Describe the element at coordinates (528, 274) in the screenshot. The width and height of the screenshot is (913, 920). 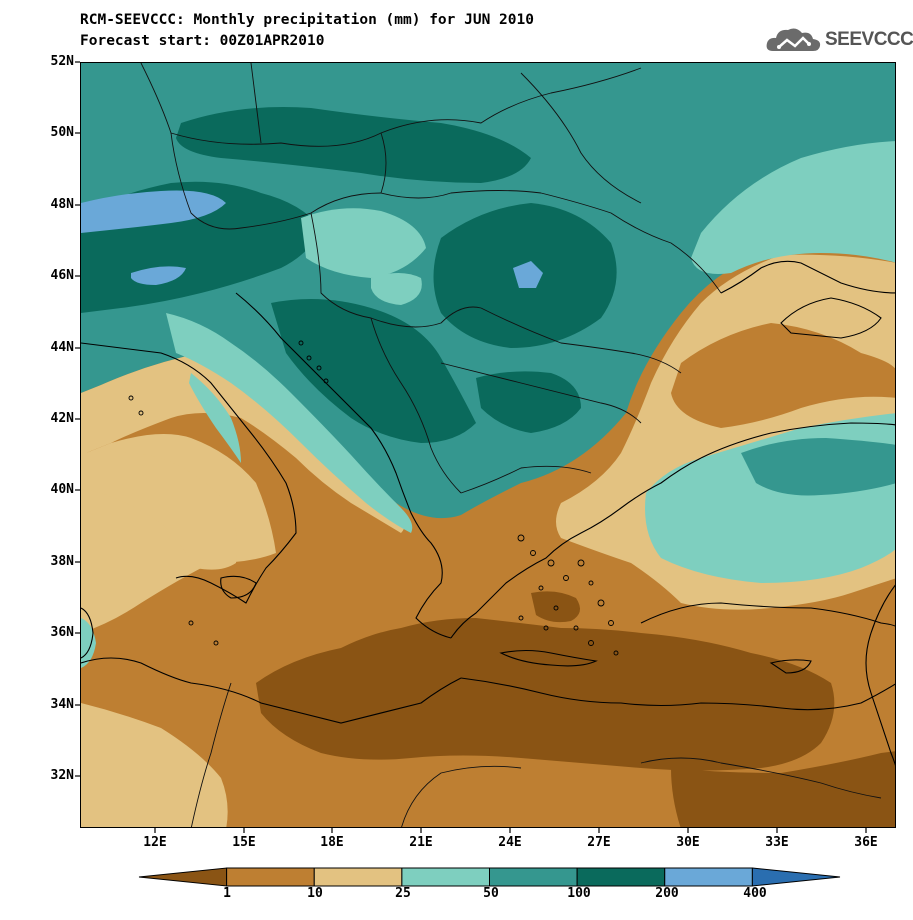
I see `extreme-patch-romania` at that location.